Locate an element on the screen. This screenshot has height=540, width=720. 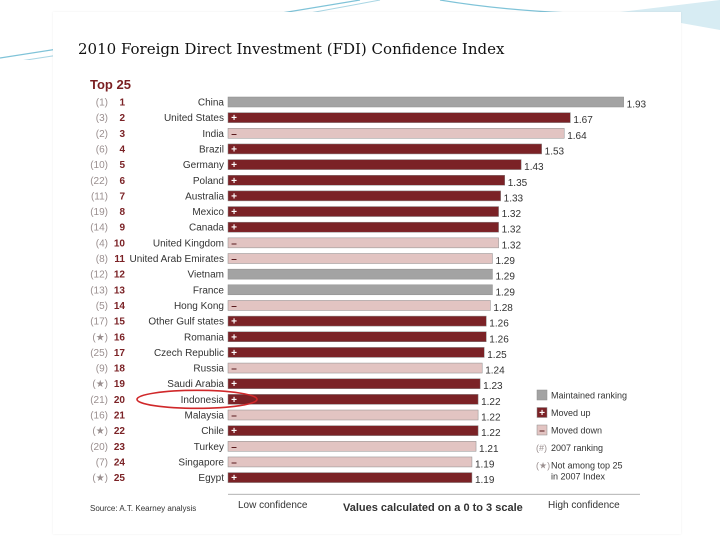
chart-subtitle: Top 25 is located at coordinates (110, 84).